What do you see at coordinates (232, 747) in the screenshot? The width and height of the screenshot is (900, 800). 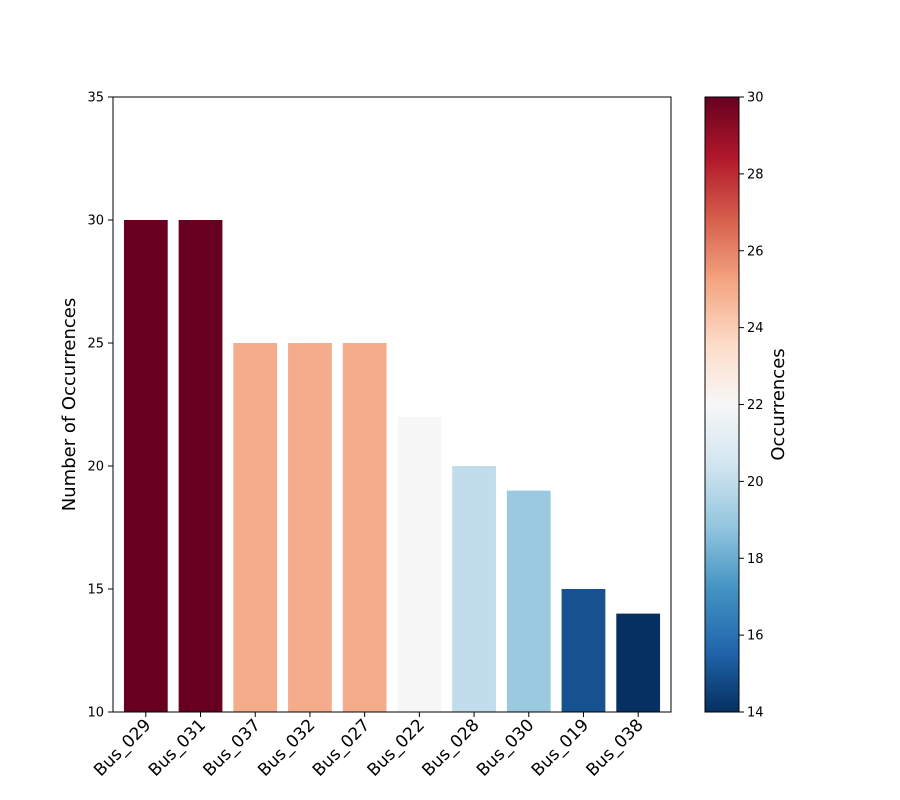 I see `x-tick-label: Bus_037` at bounding box center [232, 747].